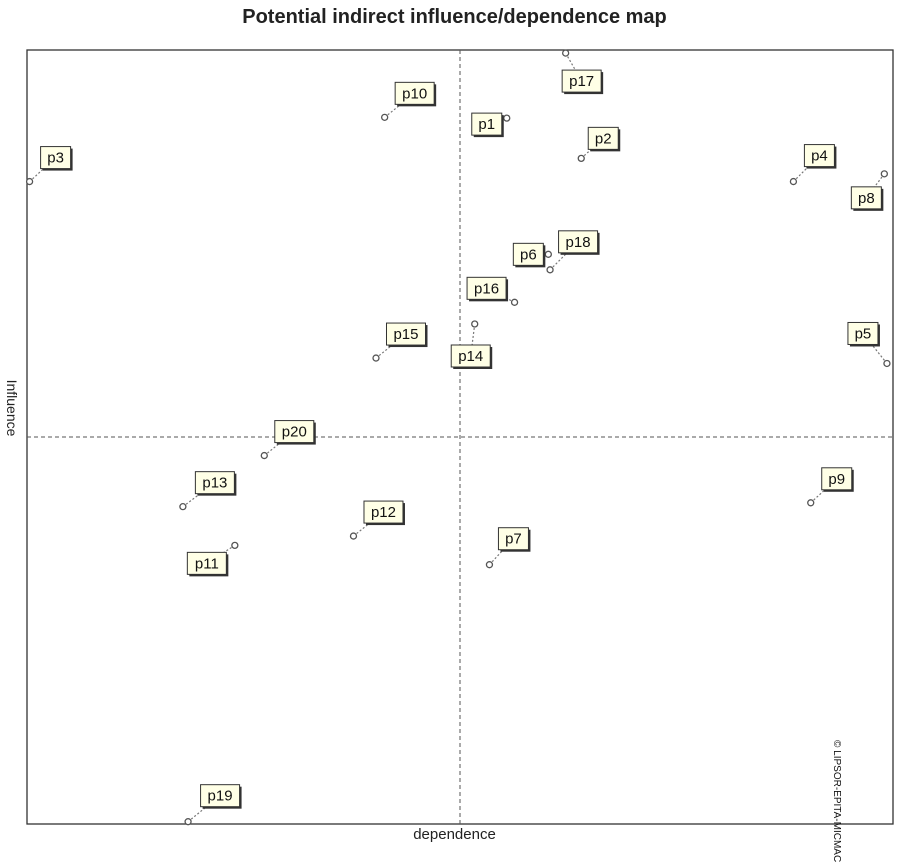 Image resolution: width=909 pixels, height=862 pixels. I want to click on point-label: p16, so click(486, 288).